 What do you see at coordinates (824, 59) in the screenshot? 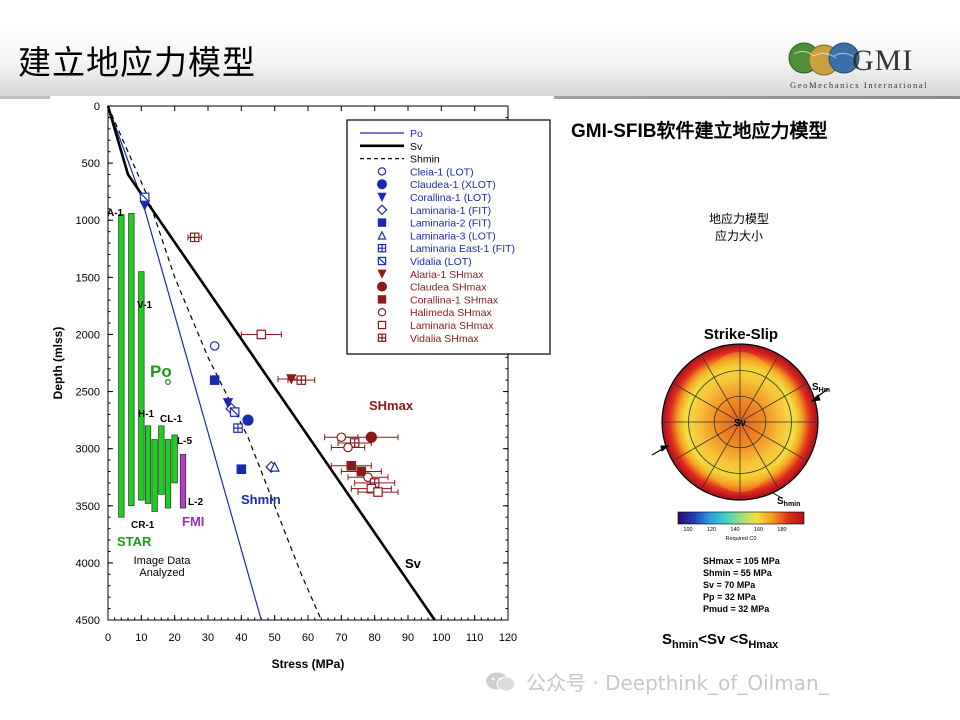
I see `gmi-logo` at bounding box center [824, 59].